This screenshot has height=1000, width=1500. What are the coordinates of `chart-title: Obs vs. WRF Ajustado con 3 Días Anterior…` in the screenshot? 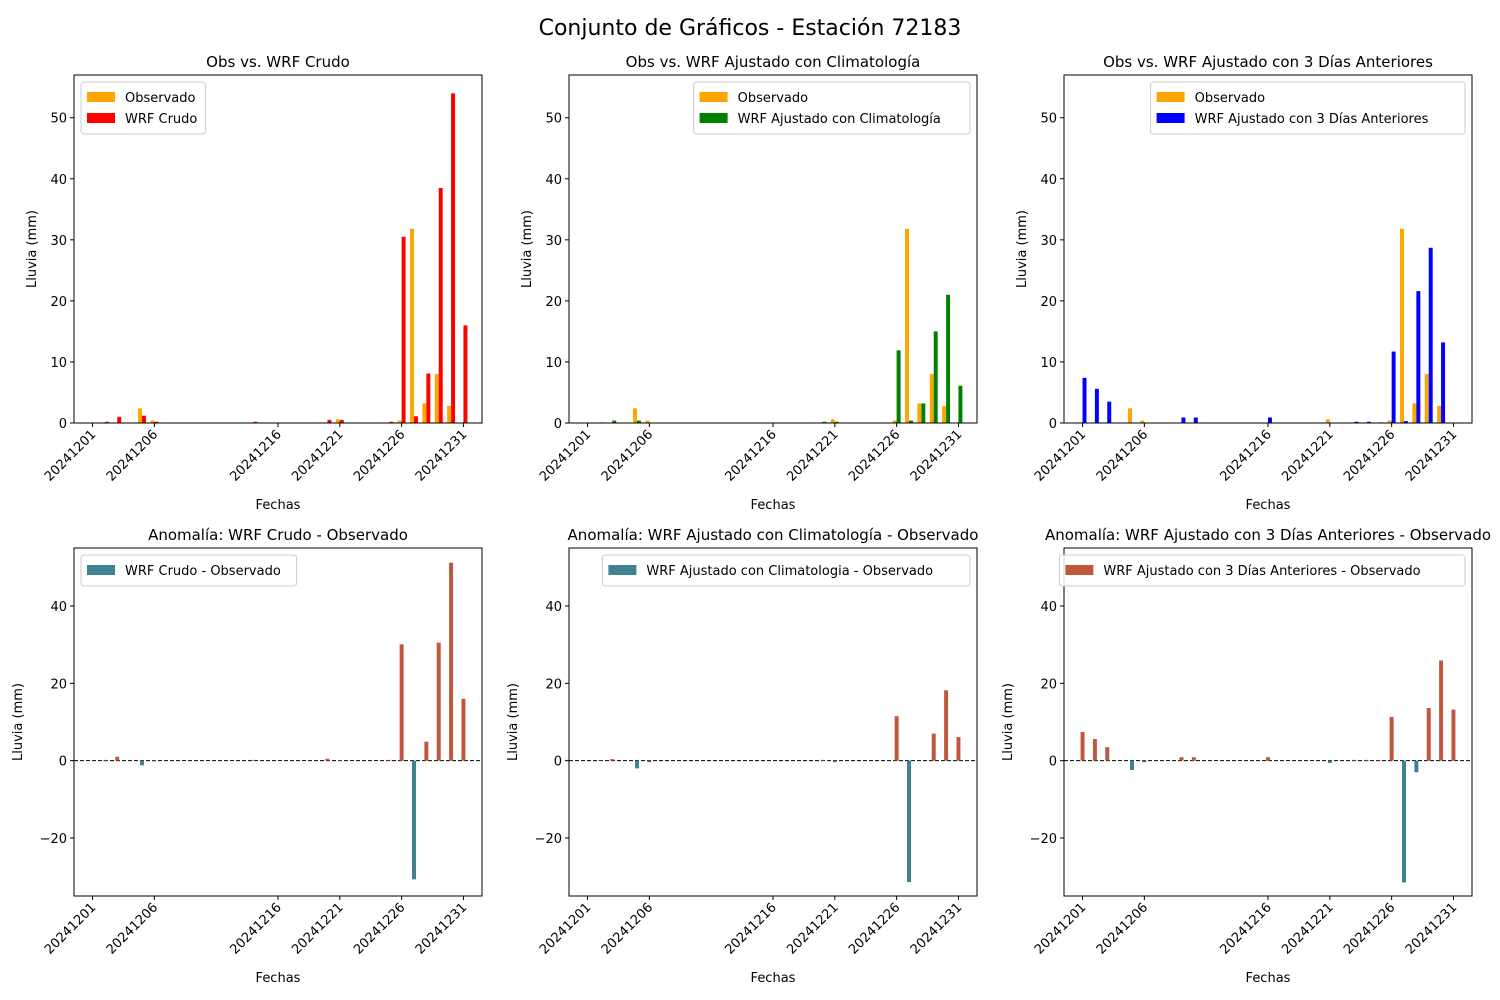 It's located at (1268, 62).